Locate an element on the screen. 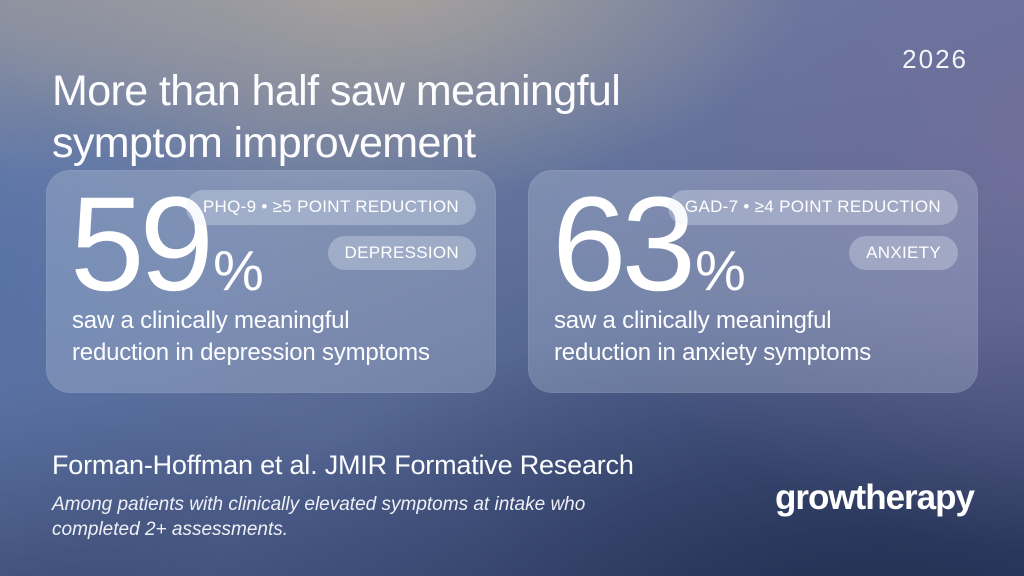 This screenshot has height=576, width=1024. anxiety-description-line1: saw a clinically meaningful is located at coordinates (693, 321).